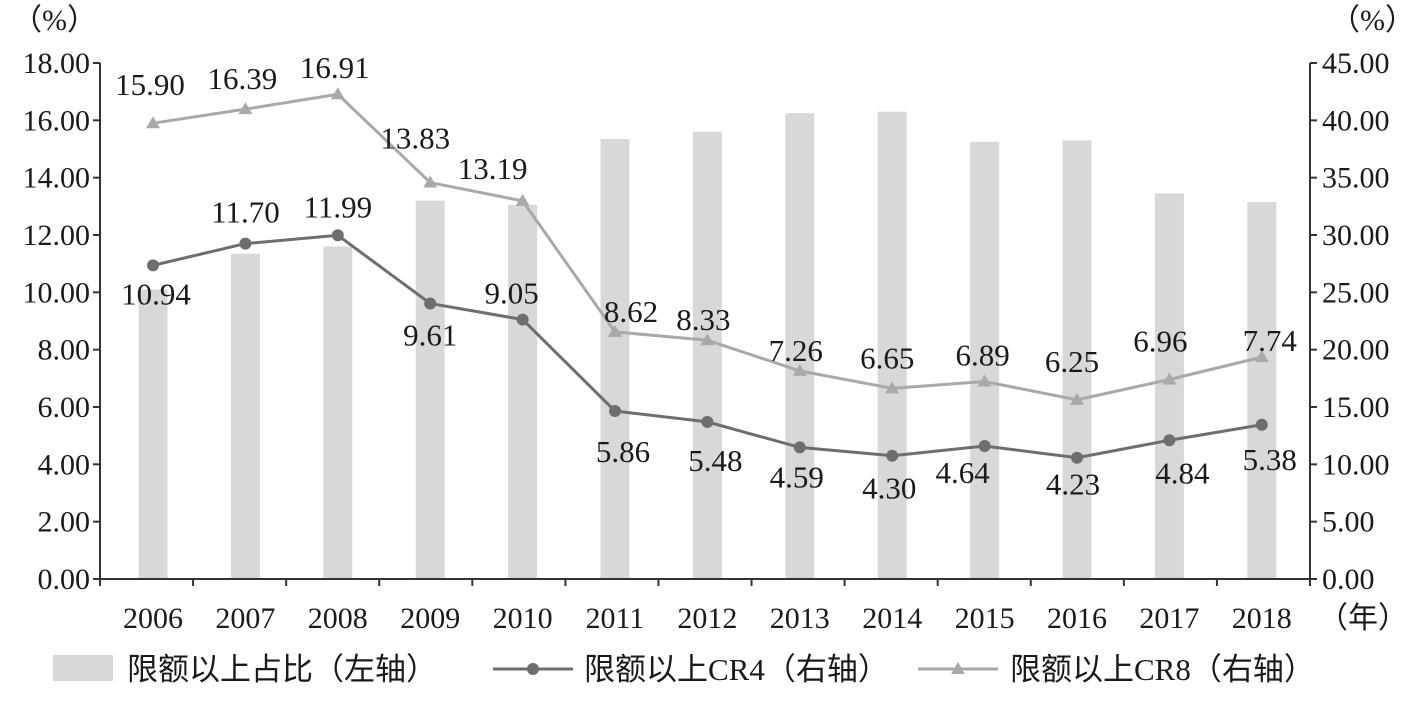  I want to click on x-tick-label: 2017, so click(1169, 618).